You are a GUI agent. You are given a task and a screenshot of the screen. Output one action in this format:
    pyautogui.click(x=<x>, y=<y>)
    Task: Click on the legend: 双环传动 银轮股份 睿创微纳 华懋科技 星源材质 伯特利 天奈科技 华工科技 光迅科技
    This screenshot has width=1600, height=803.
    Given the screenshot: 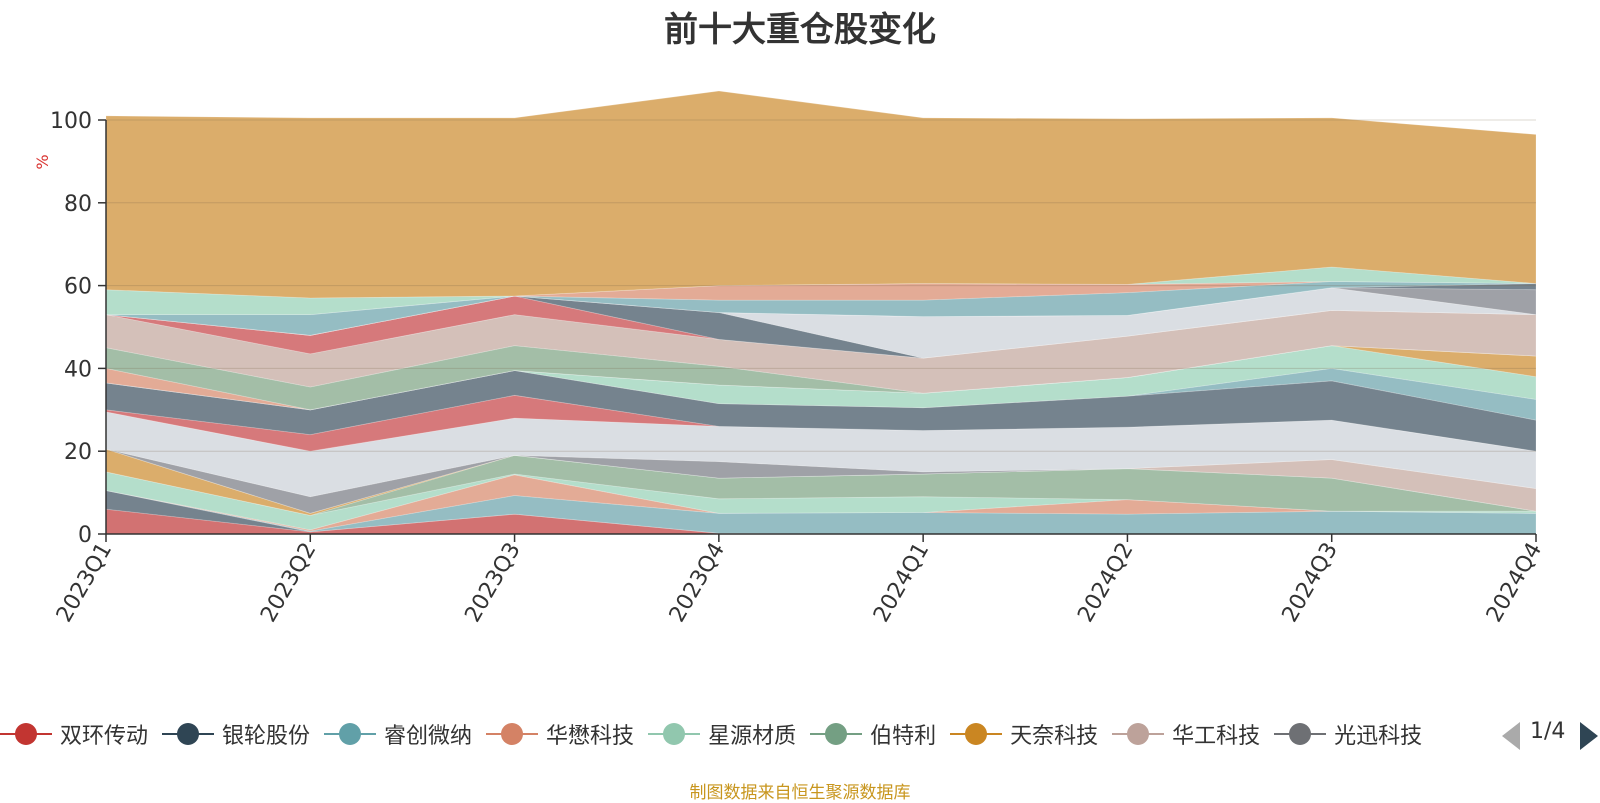 What is the action you would take?
    pyautogui.click(x=740, y=734)
    